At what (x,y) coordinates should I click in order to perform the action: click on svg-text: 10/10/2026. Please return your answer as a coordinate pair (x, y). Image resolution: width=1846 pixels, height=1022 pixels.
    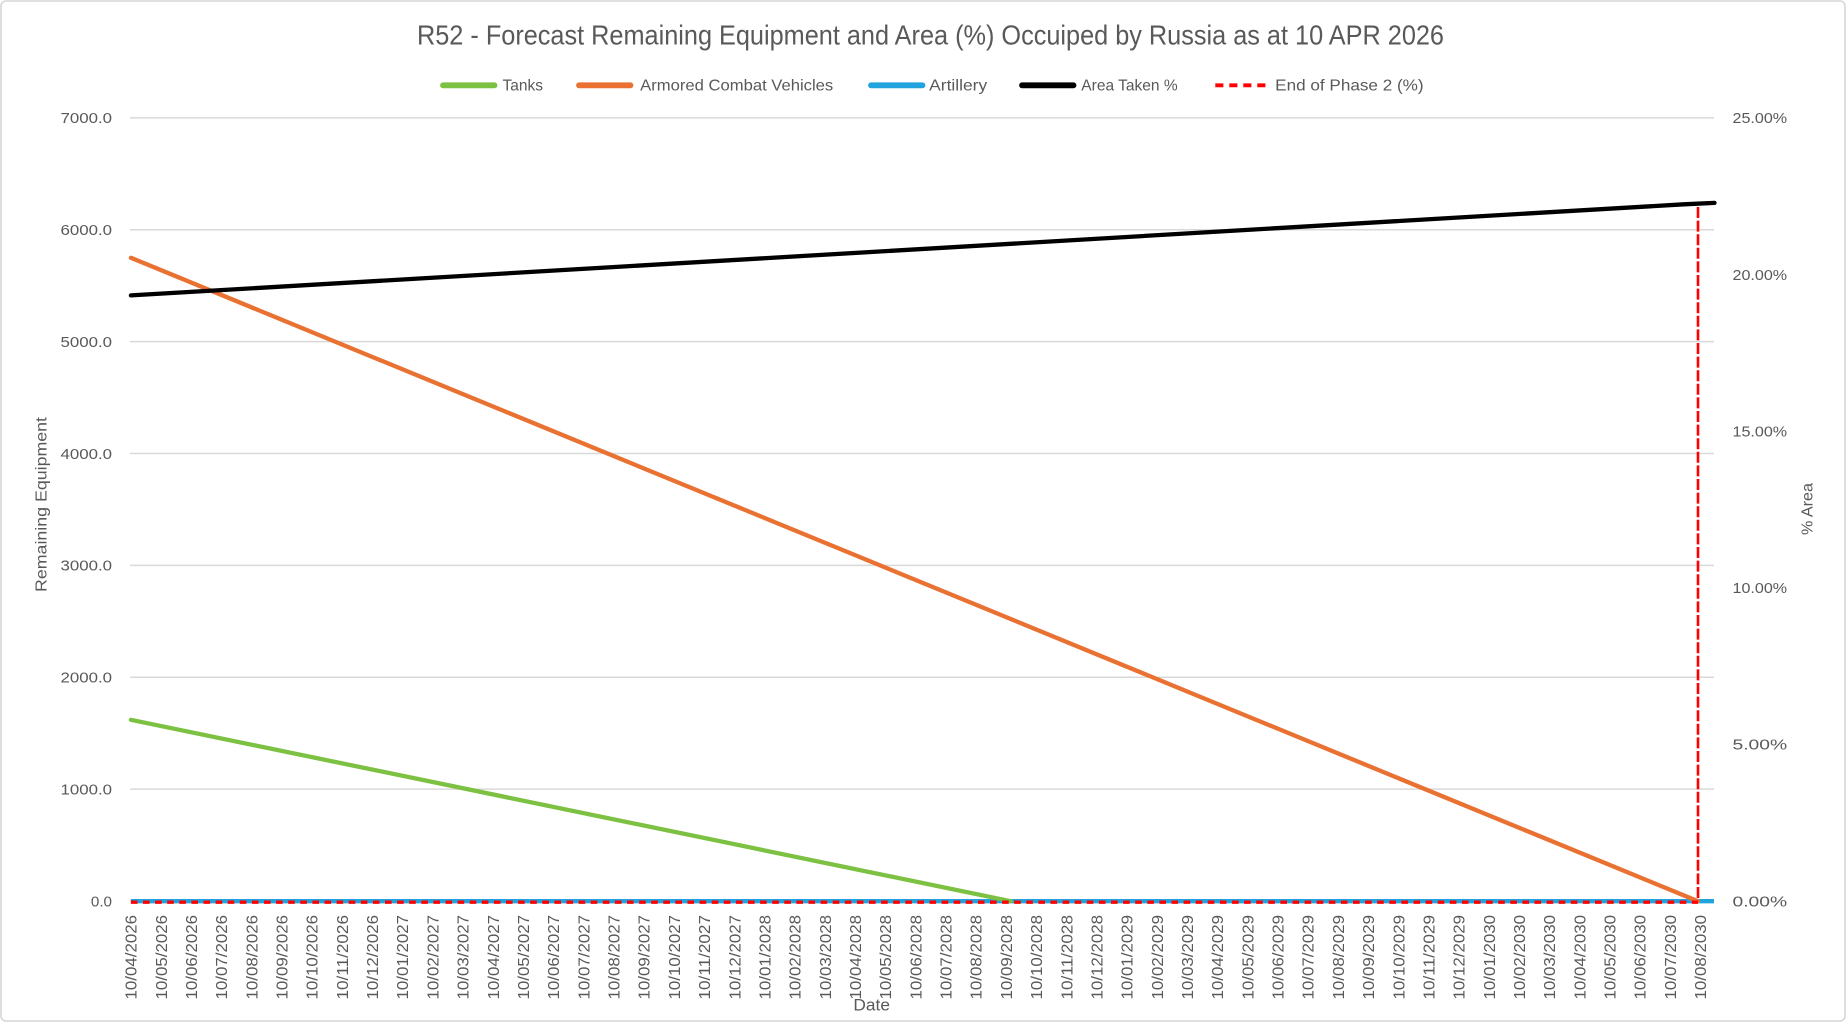
    Looking at the image, I should click on (313, 957).